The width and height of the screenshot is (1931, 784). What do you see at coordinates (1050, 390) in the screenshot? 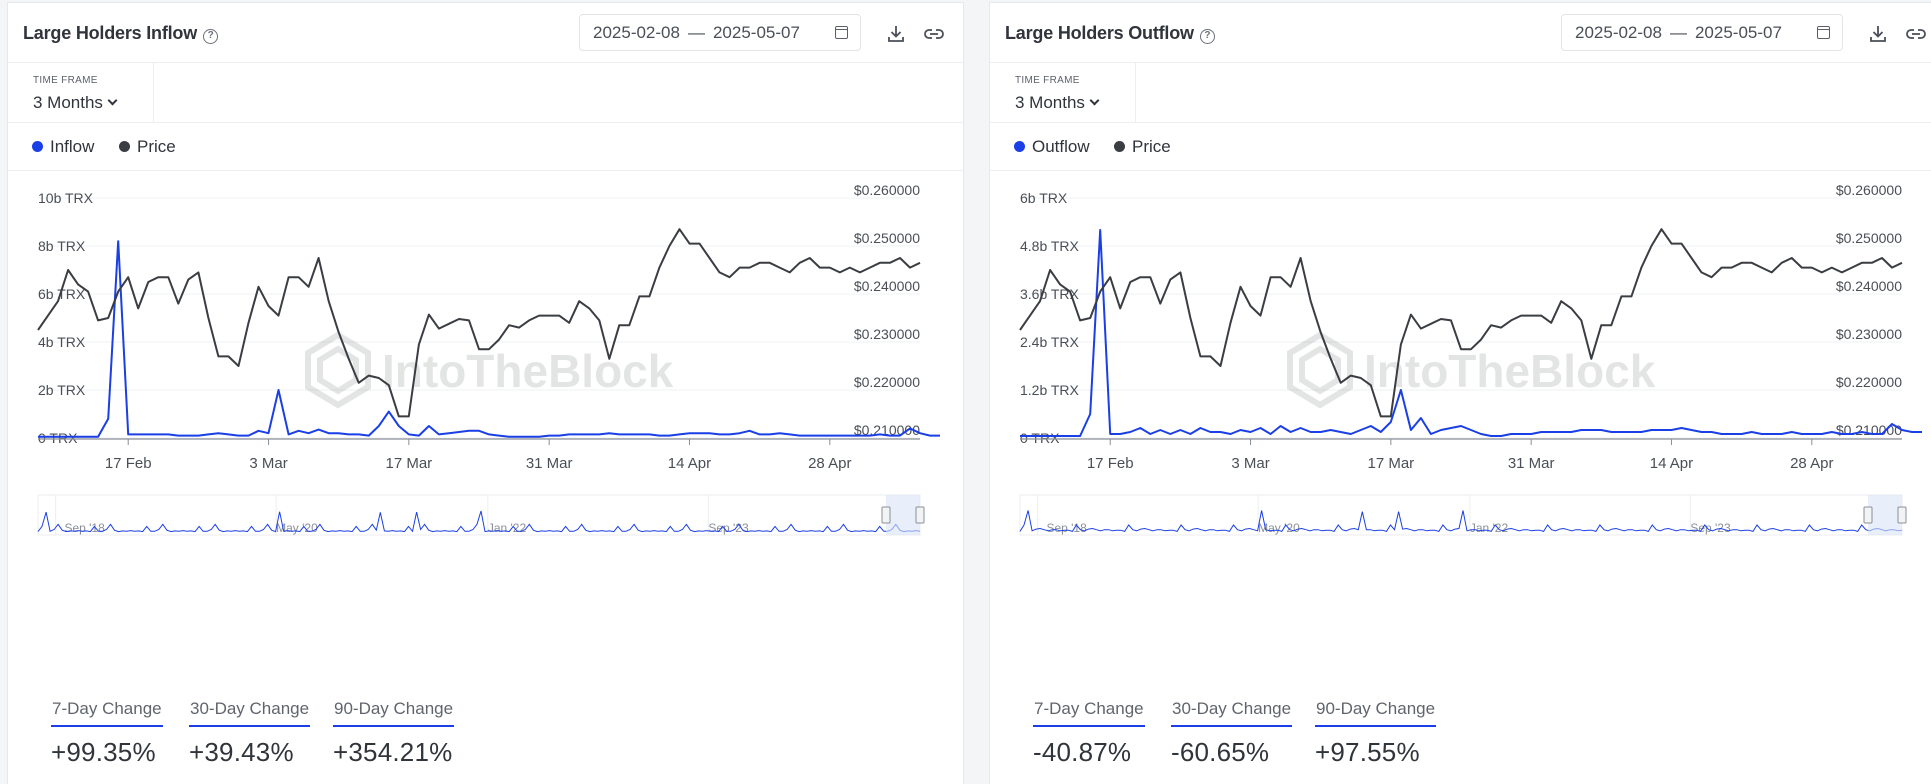
I see `y-left-tick: 1.2b TRX` at bounding box center [1050, 390].